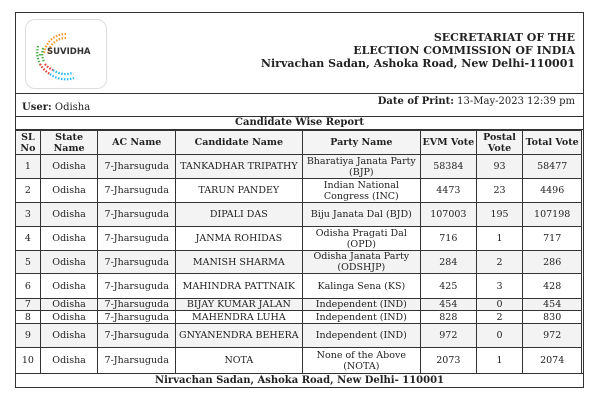 This screenshot has width=600, height=400. Describe the element at coordinates (504, 37) in the screenshot. I see `header-line1: SECRETARIAT OF THE` at that location.